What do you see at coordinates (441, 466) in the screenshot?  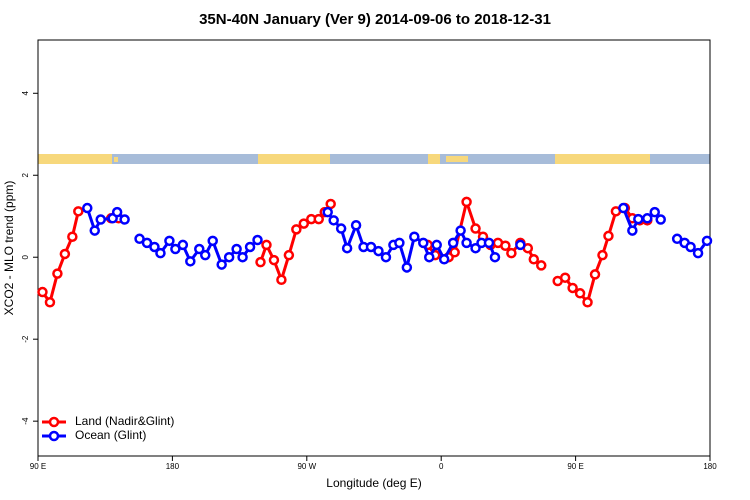 I see `x-tick-label: 0` at bounding box center [441, 466].